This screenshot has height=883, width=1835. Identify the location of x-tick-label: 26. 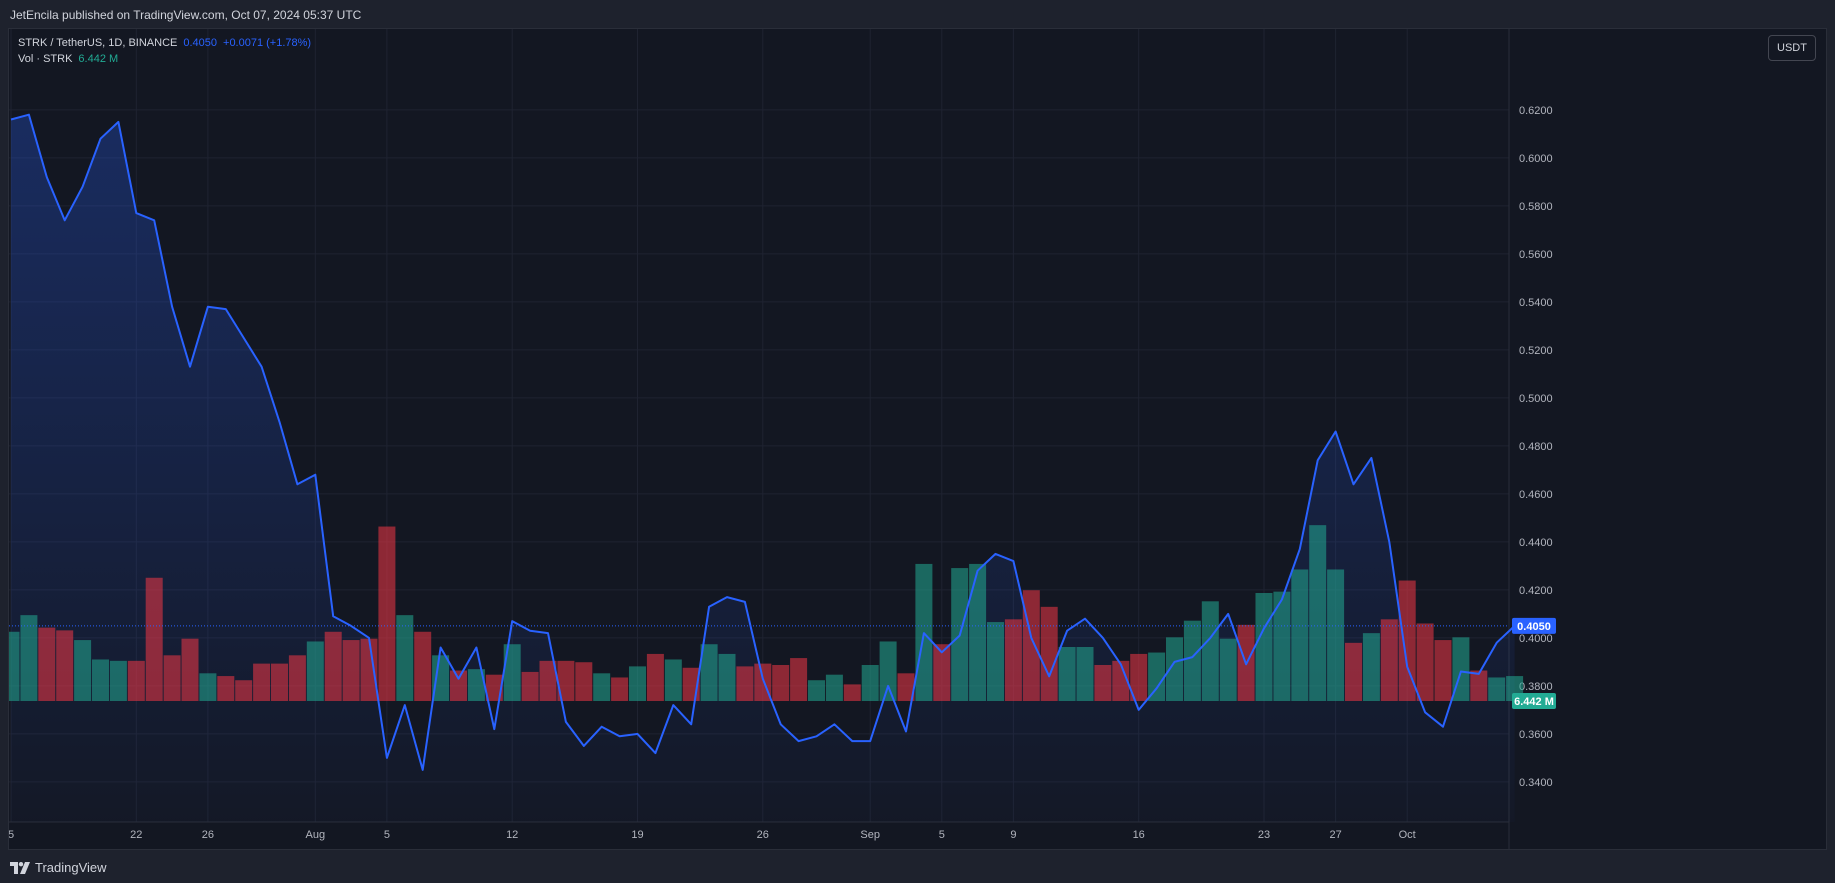
(763, 835).